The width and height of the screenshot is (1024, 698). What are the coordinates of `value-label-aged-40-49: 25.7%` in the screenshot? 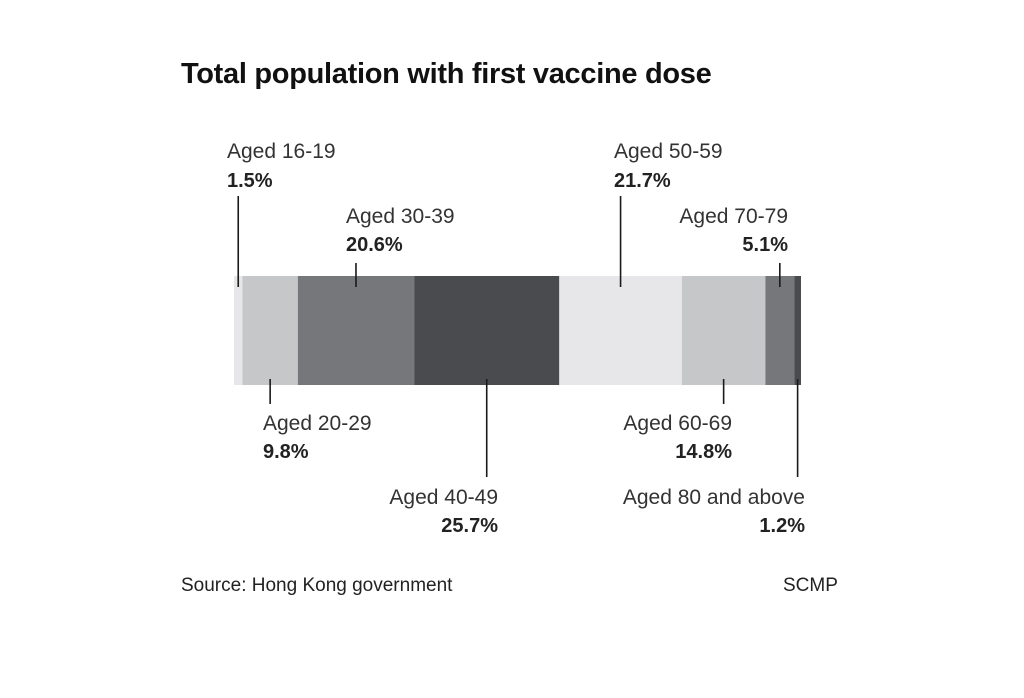 It's located at (469, 526).